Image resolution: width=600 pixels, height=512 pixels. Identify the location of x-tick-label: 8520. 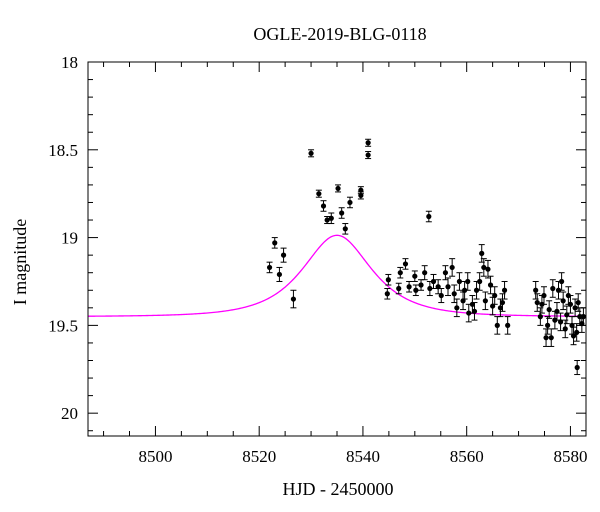
(259, 456).